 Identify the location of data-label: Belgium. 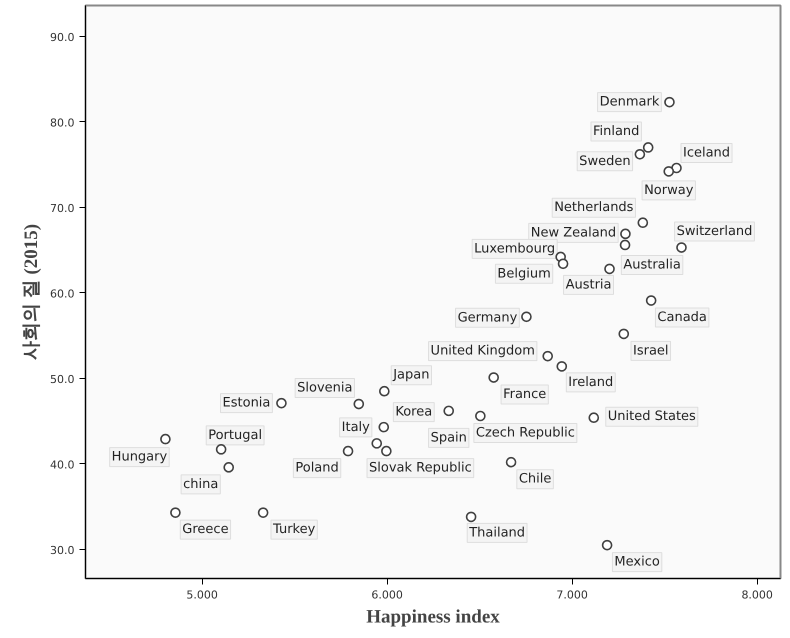
(524, 274).